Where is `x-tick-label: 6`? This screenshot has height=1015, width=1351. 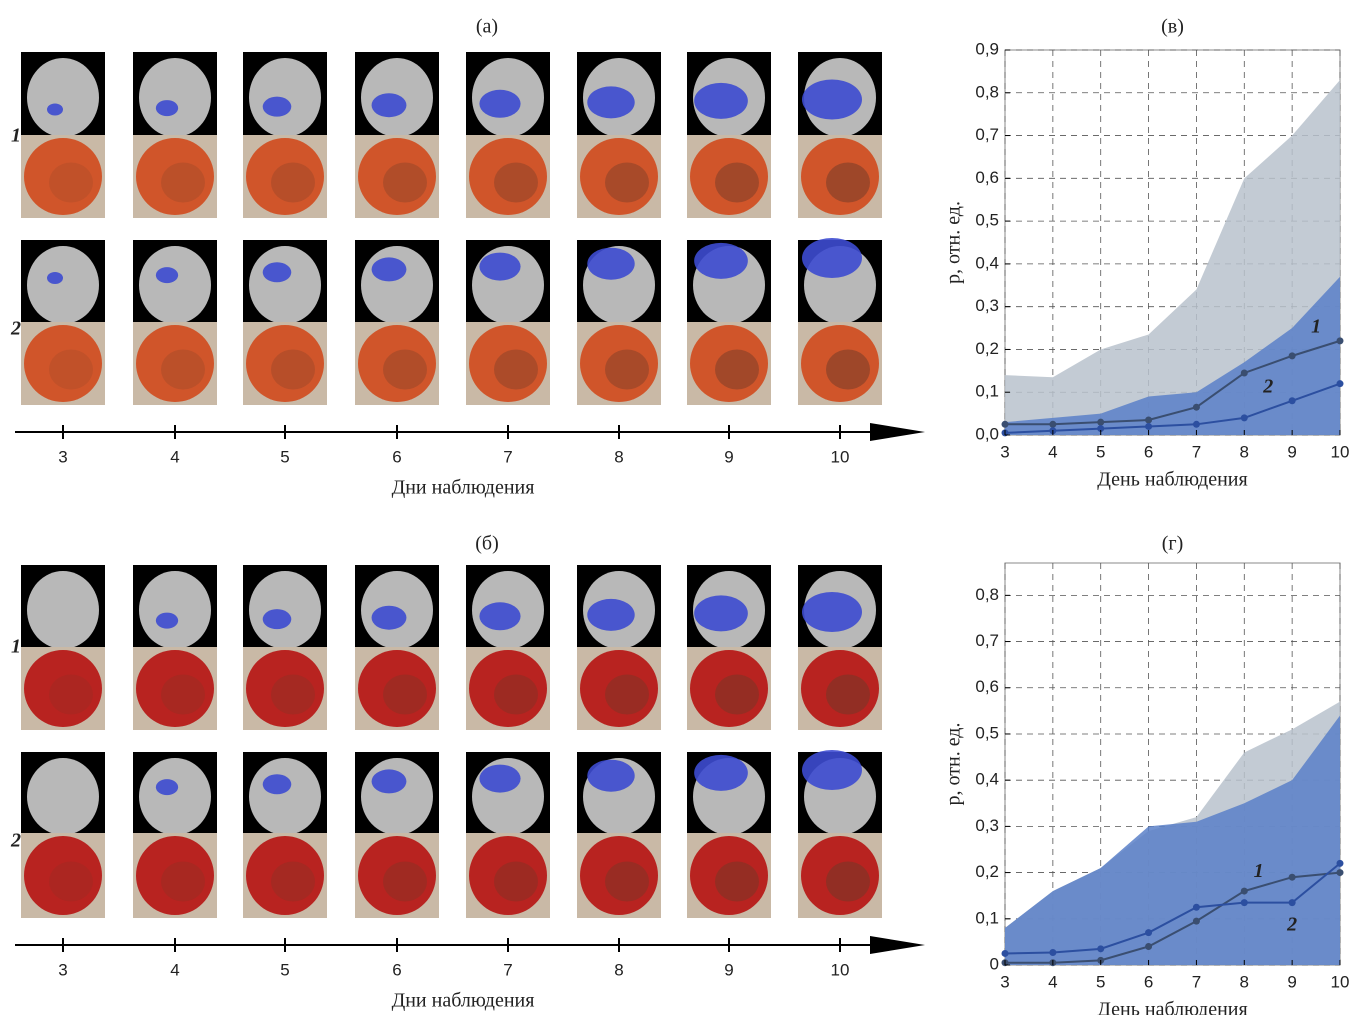
x-tick-label: 6 is located at coordinates (1148, 981).